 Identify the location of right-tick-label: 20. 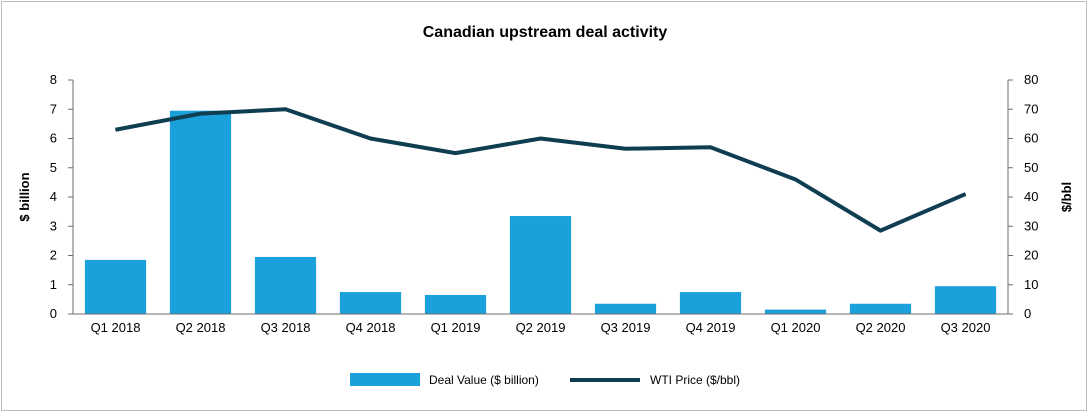
(1031, 255).